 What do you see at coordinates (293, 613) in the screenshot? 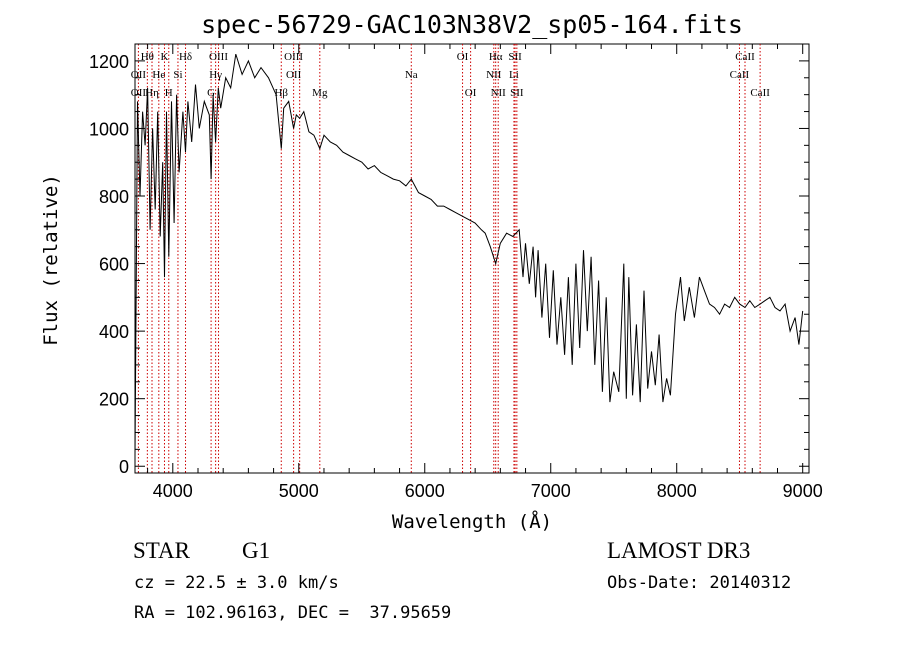
I see `coordinates: RA = 102.96163, DEC = 37.95659` at bounding box center [293, 613].